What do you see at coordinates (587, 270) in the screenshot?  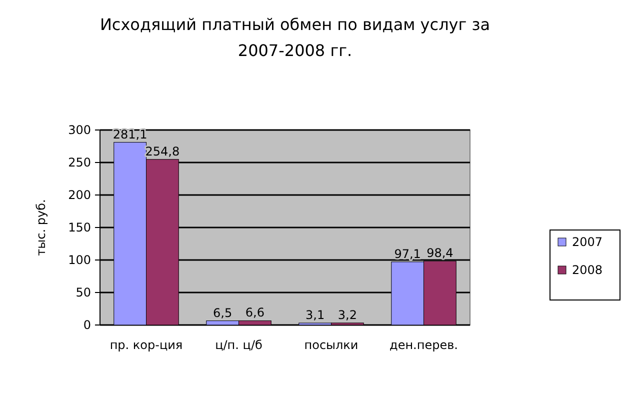 I see `legend-label: 2008` at bounding box center [587, 270].